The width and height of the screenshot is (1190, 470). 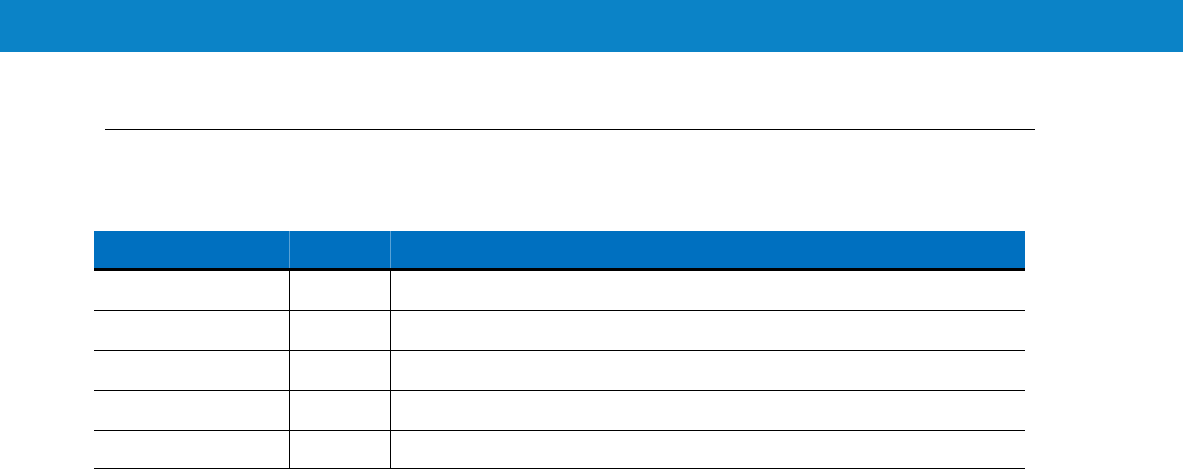 I want to click on header-rule, so click(x=559, y=269).